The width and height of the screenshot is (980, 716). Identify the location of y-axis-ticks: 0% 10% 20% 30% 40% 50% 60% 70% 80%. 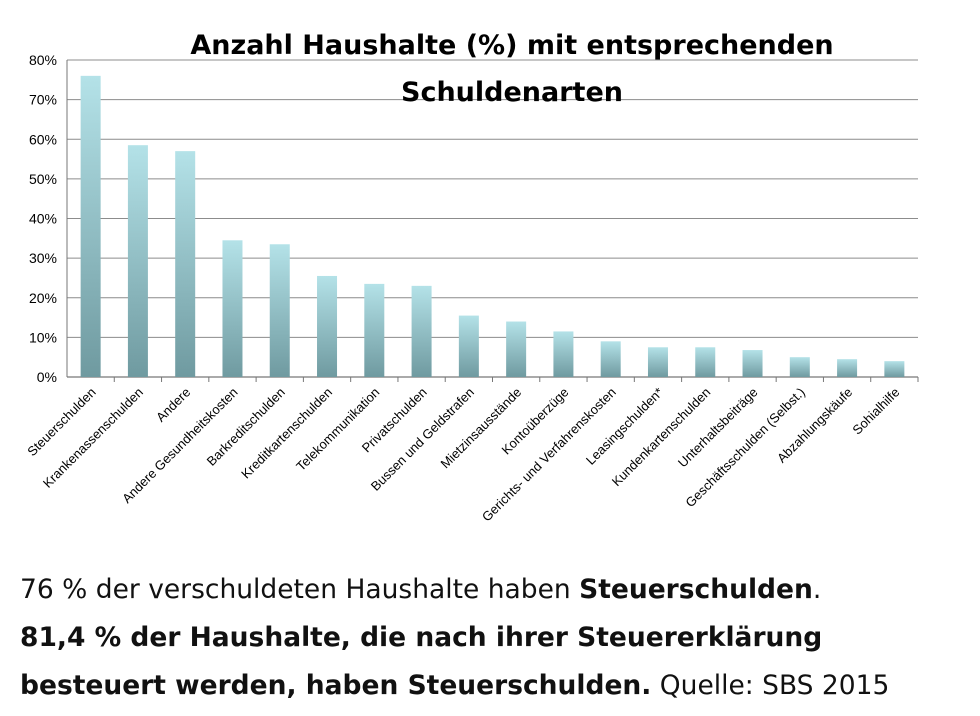
(43, 218).